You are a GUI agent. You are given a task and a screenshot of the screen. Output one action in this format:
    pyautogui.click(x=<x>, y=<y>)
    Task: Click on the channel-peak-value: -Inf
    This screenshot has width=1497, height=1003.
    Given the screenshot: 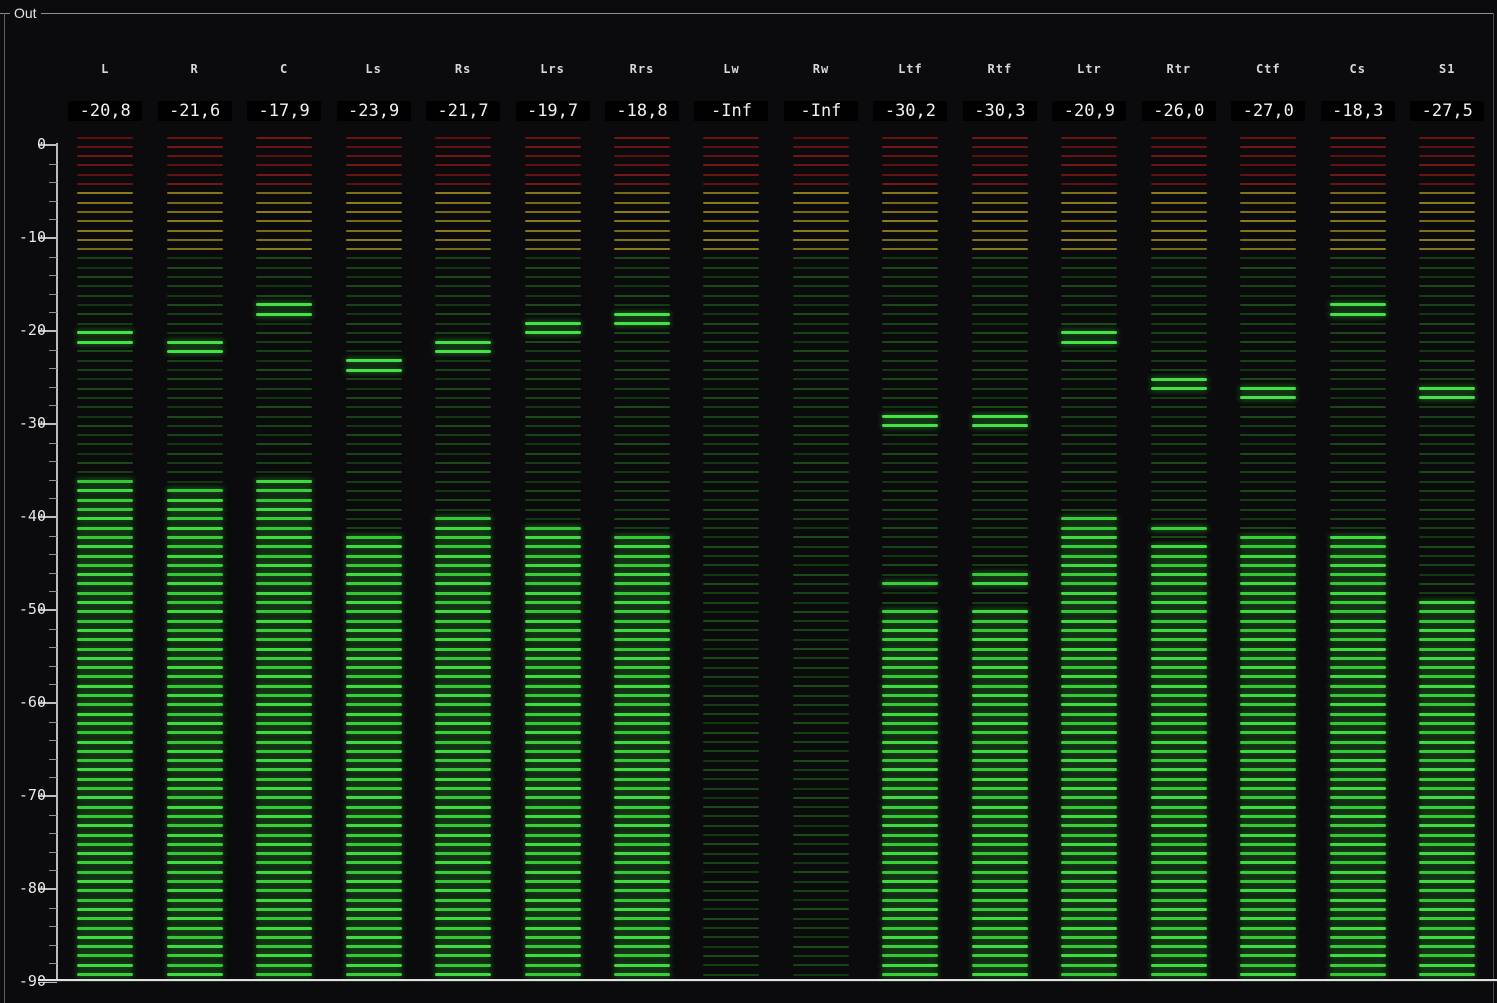 What is the action you would take?
    pyautogui.click(x=820, y=111)
    